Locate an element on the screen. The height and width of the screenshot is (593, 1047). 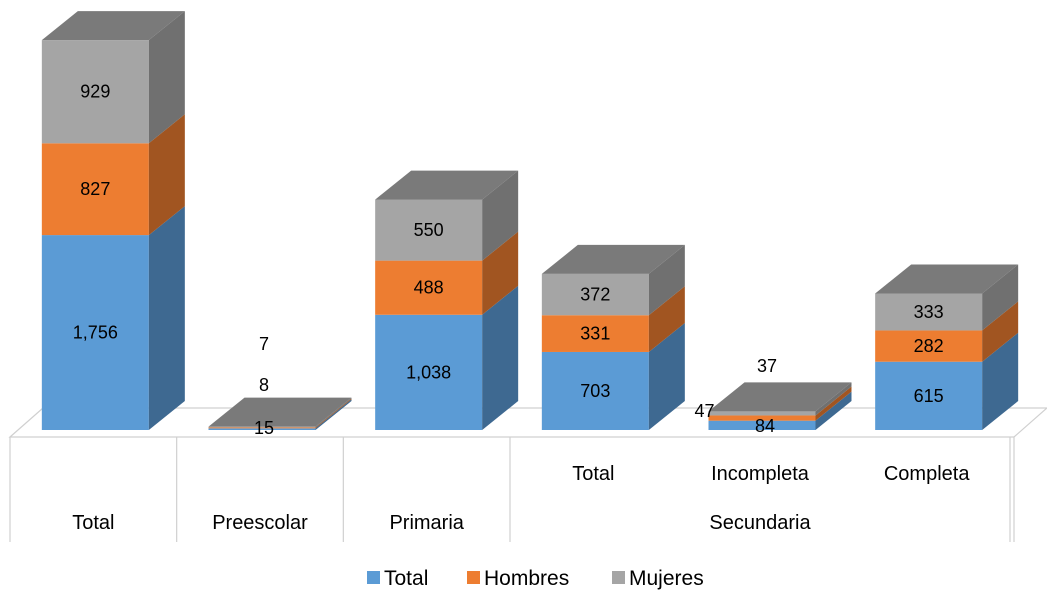
category-label: Primaria is located at coordinates (426, 523).